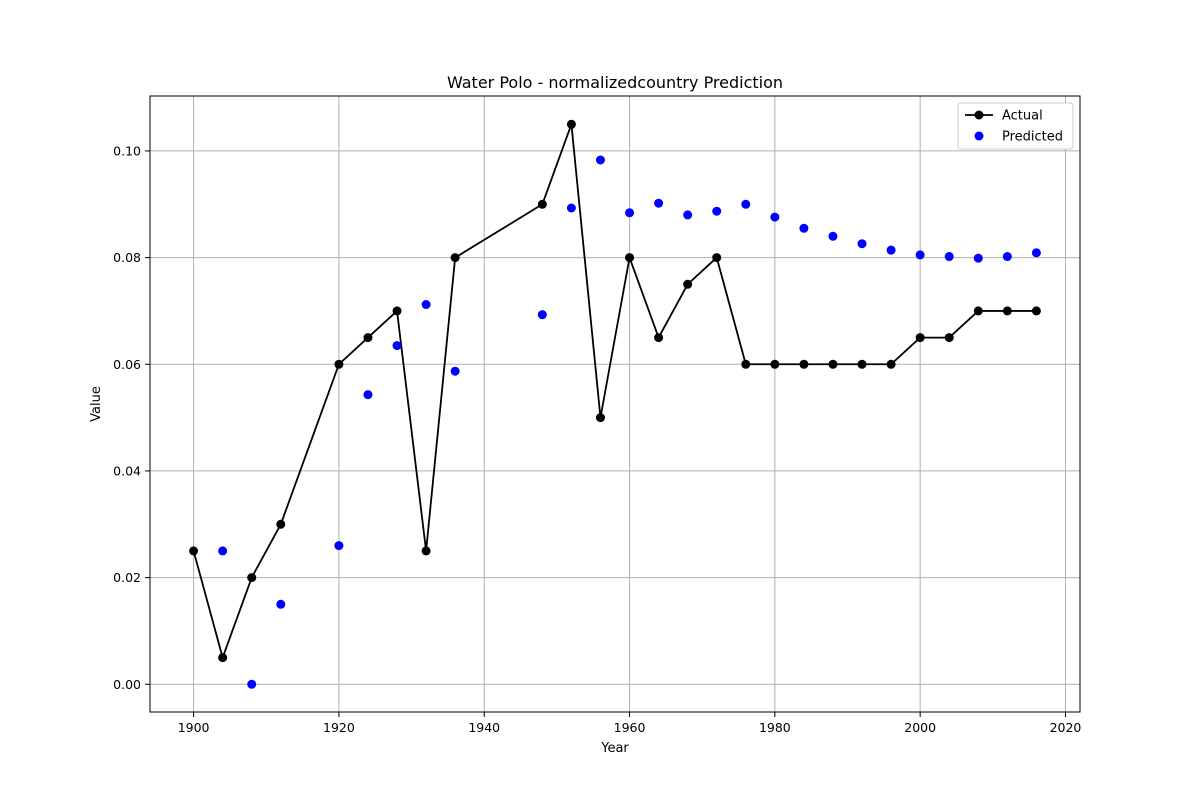  What do you see at coordinates (614, 748) in the screenshot?
I see `x-axis-label: Year` at bounding box center [614, 748].